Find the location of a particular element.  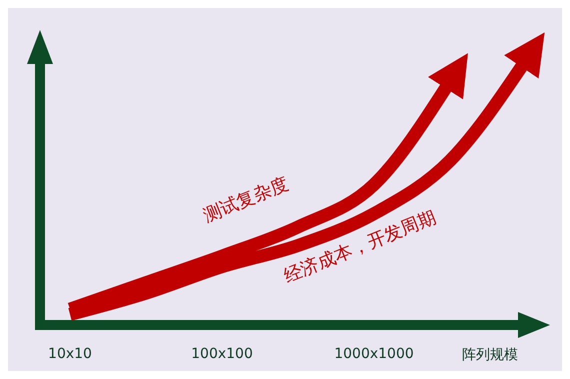

x-tick-label: 100x100 is located at coordinates (222, 354).